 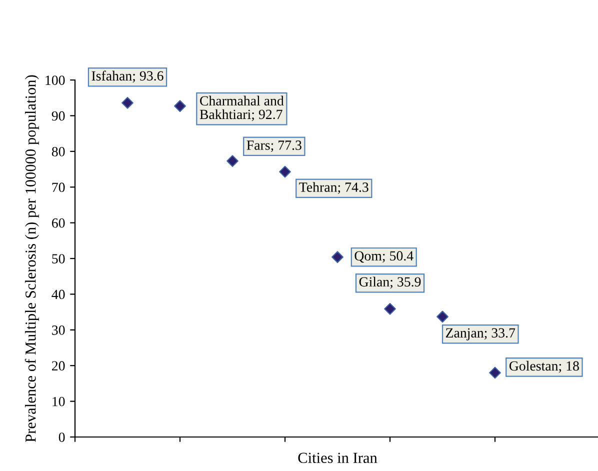 What do you see at coordinates (242, 109) in the screenshot?
I see `data-label: Charmahal and Bakhtiari; 92.7` at bounding box center [242, 109].